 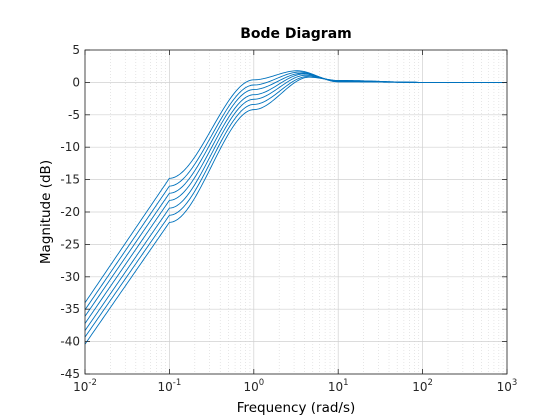 I want to click on y-tick-label: -30, so click(x=70, y=277).